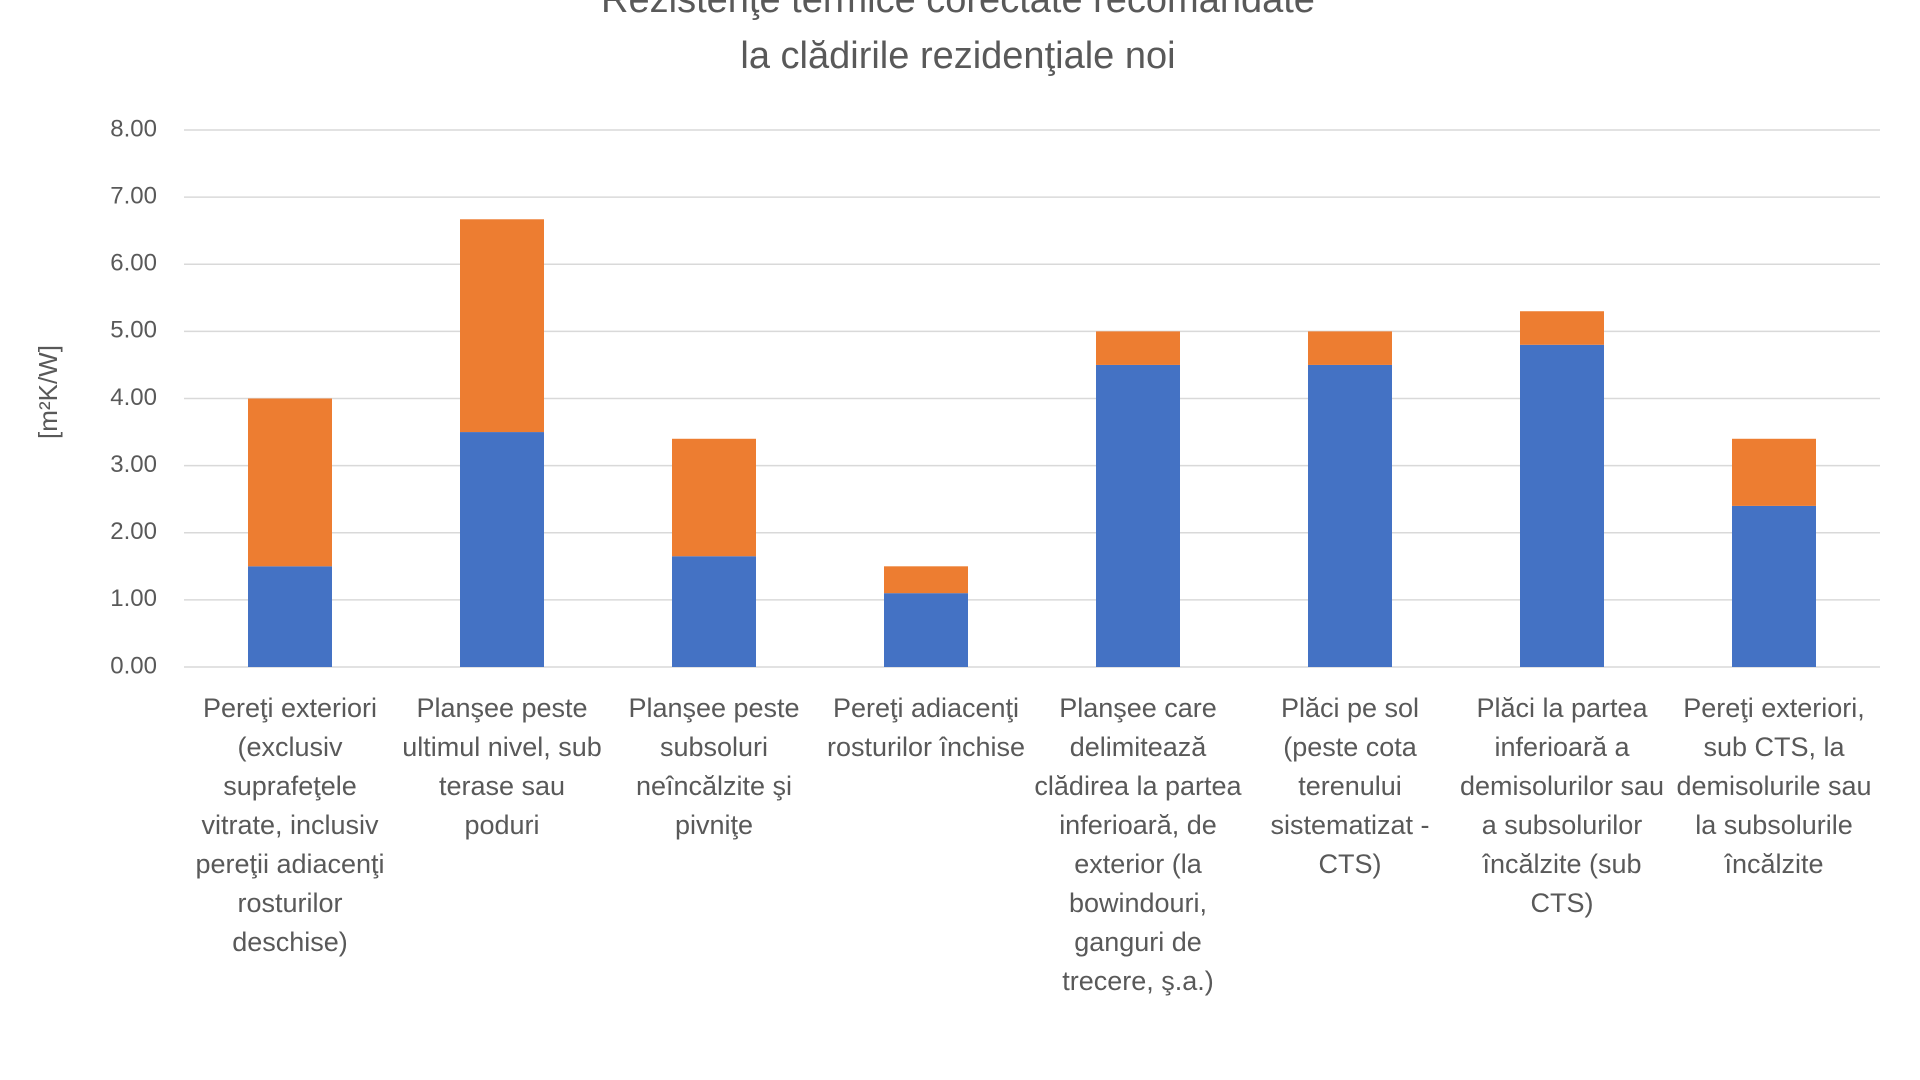 The height and width of the screenshot is (1080, 1920). What do you see at coordinates (133, 464) in the screenshot?
I see `y-tick-label: 3.00` at bounding box center [133, 464].